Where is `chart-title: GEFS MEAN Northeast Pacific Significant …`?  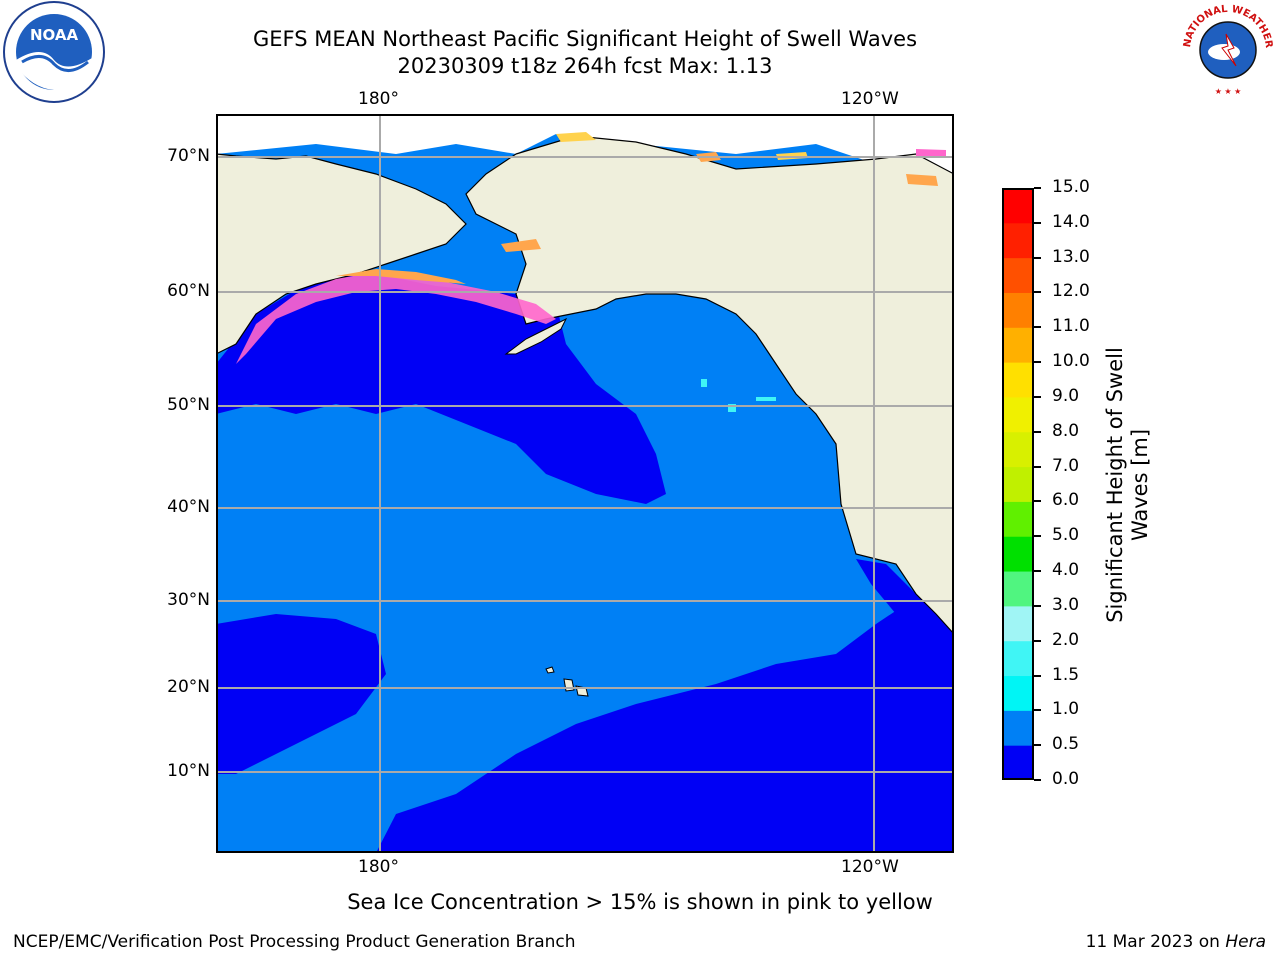 chart-title: GEFS MEAN Northeast Pacific Significant … is located at coordinates (585, 39).